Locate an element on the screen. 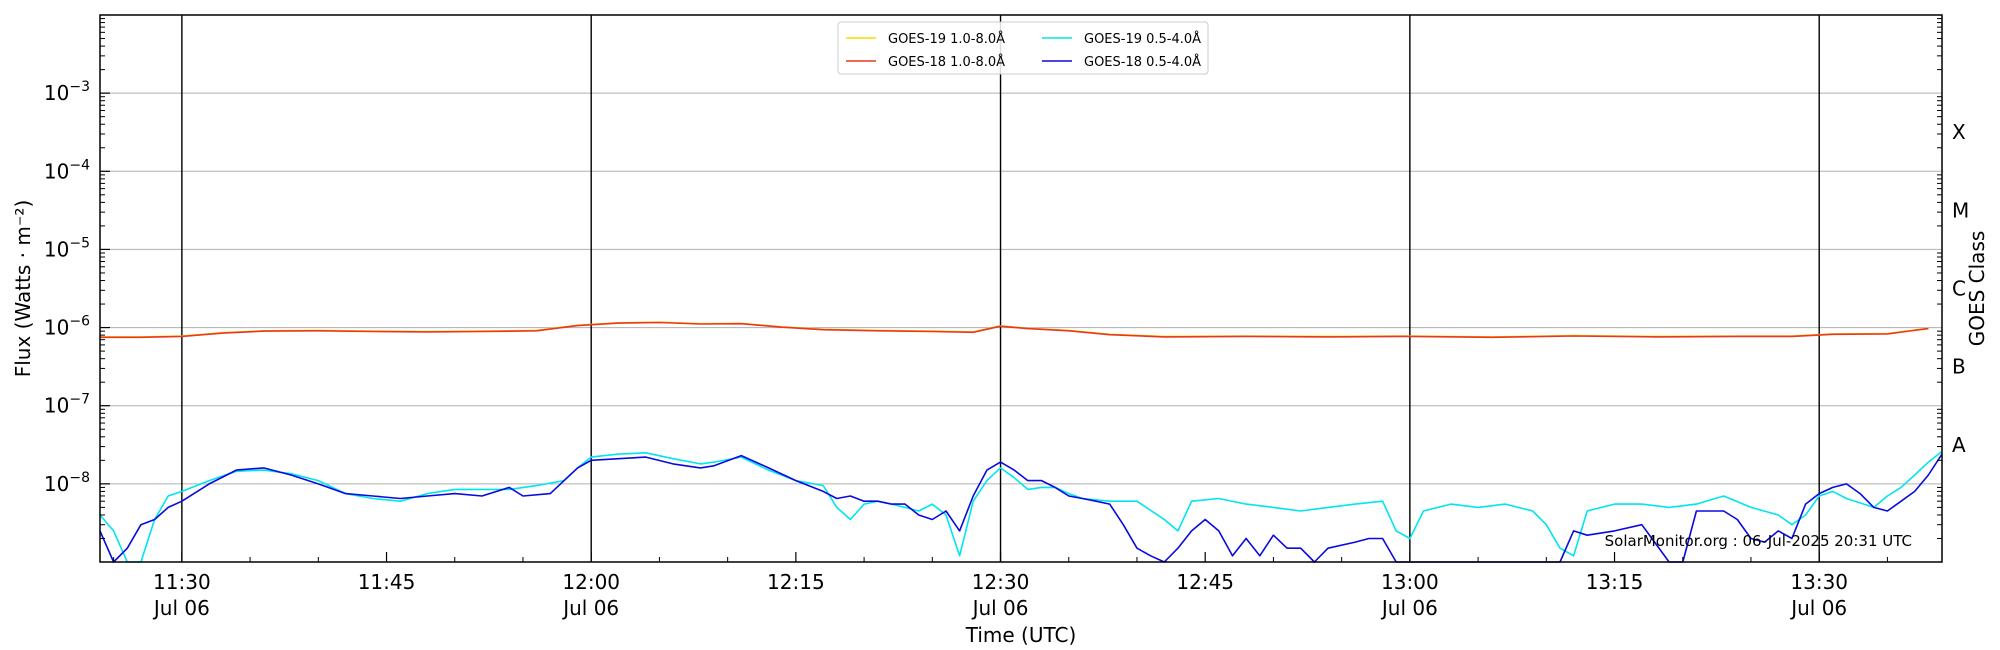  goes-class-axis-title: GOES Class is located at coordinates (1977, 289).